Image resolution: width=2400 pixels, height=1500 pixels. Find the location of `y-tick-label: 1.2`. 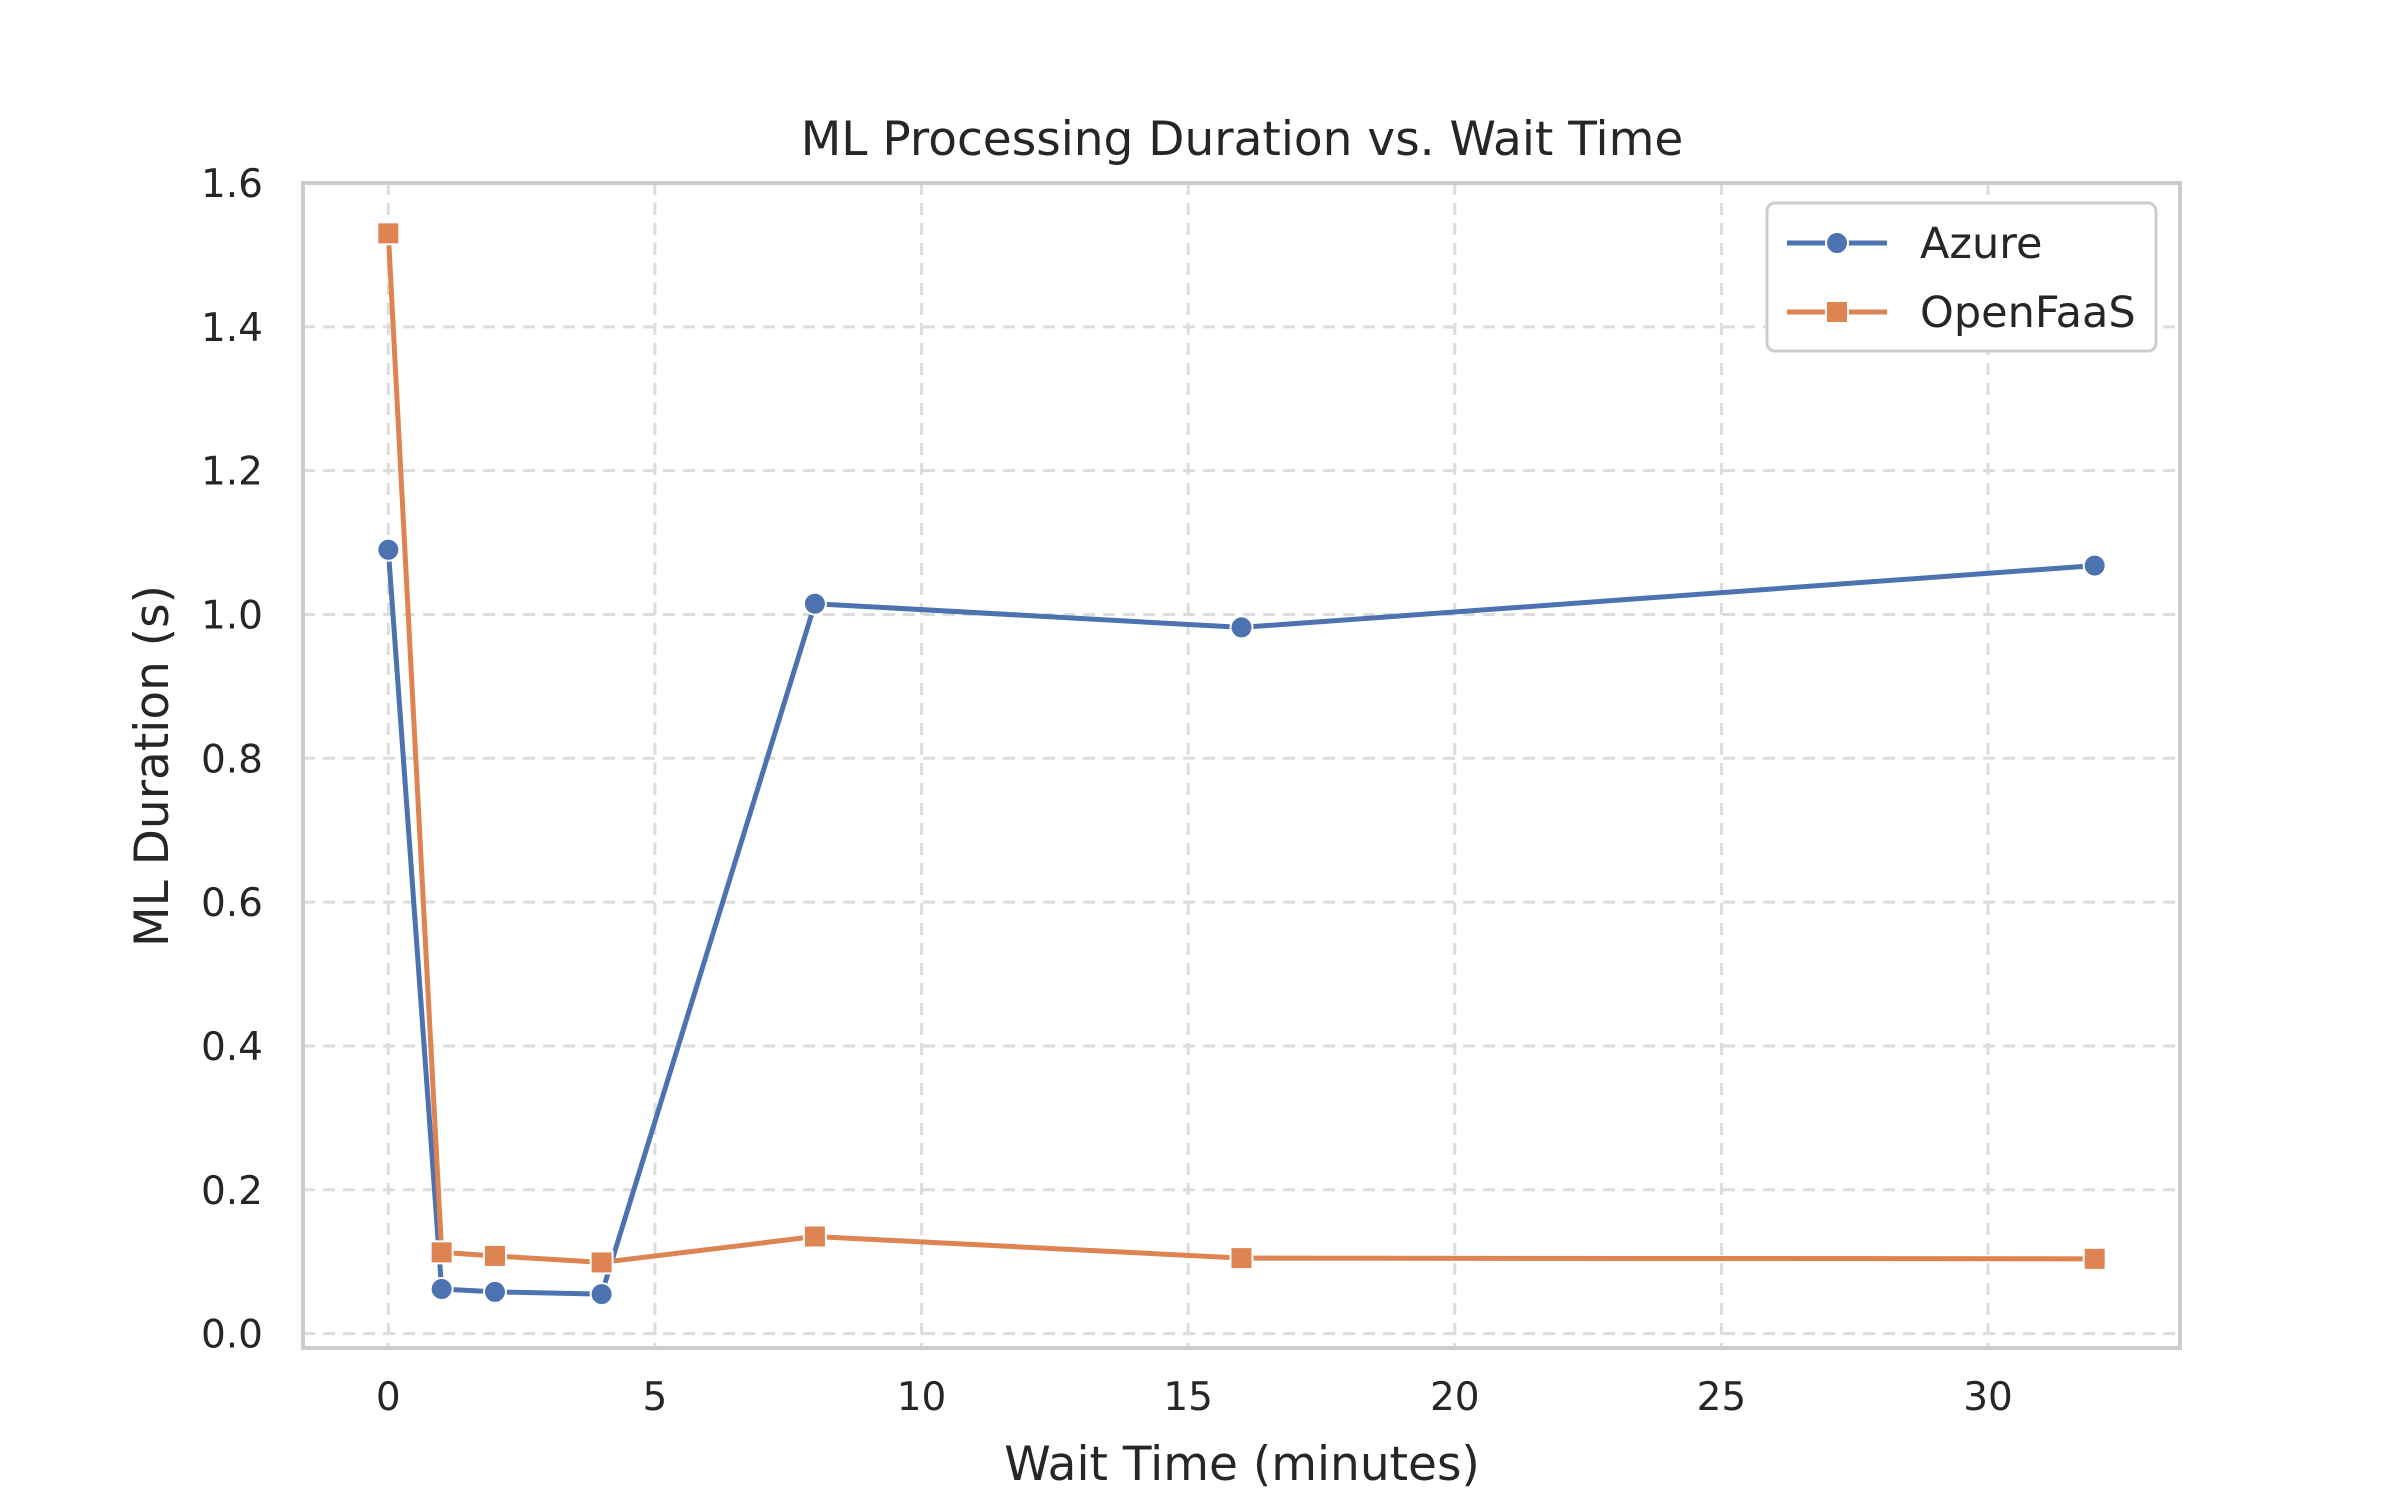

y-tick-label: 1.2 is located at coordinates (232, 472).